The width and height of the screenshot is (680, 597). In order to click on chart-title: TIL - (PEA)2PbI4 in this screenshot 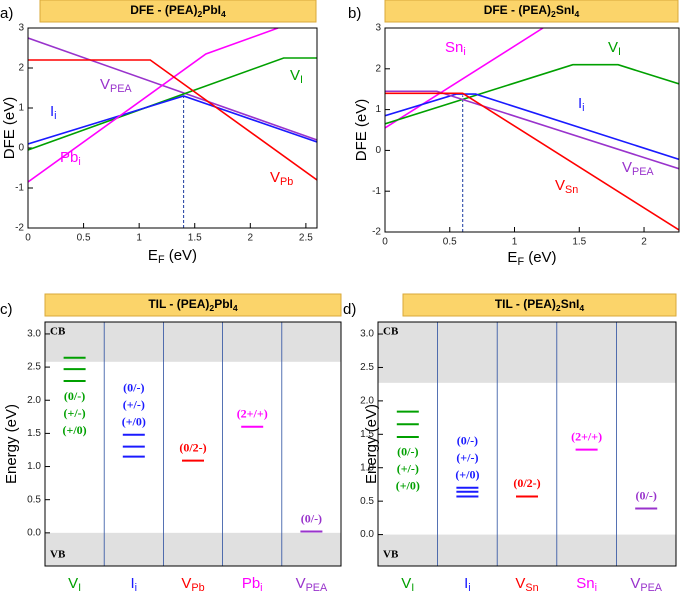, I will do `click(193, 305)`.